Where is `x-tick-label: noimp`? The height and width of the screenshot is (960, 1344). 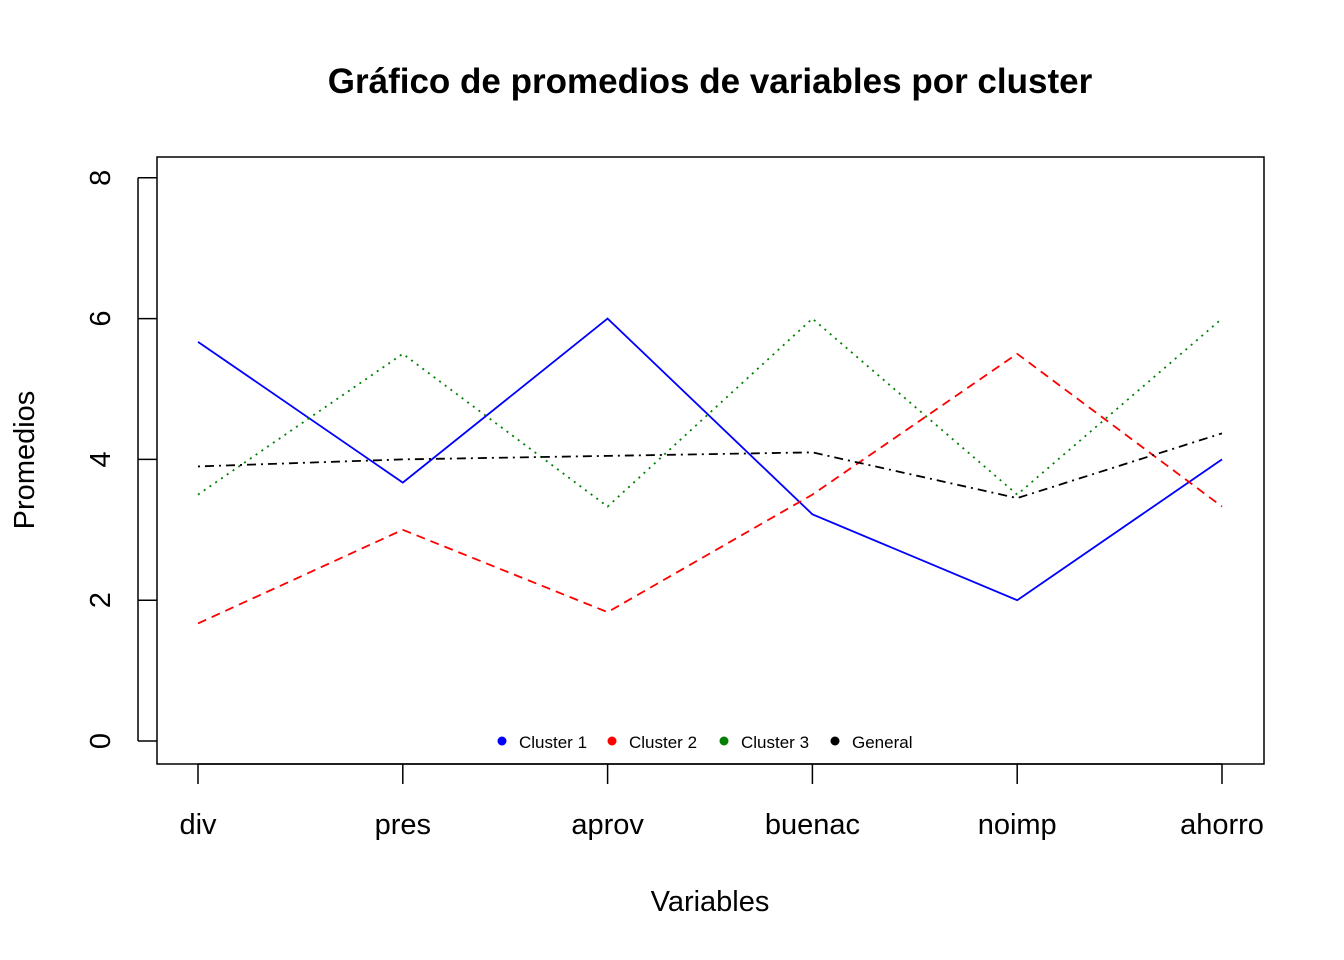
x-tick-label: noimp is located at coordinates (1017, 825).